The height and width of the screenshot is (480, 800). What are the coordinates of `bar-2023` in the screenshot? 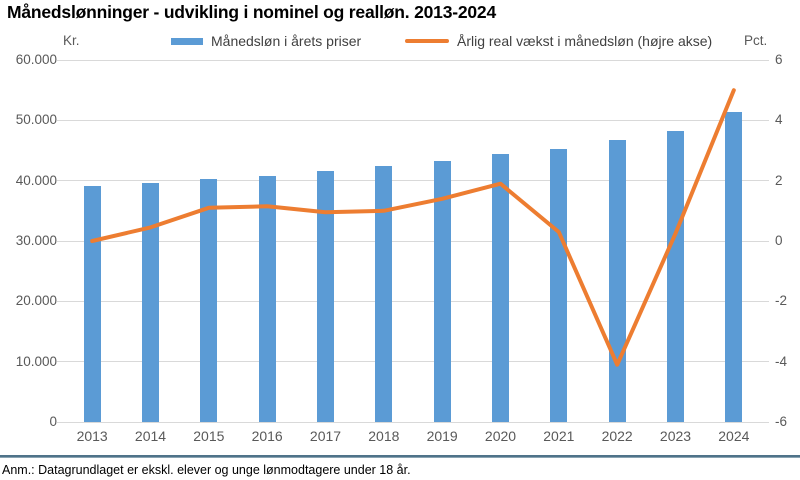 It's located at (675, 276).